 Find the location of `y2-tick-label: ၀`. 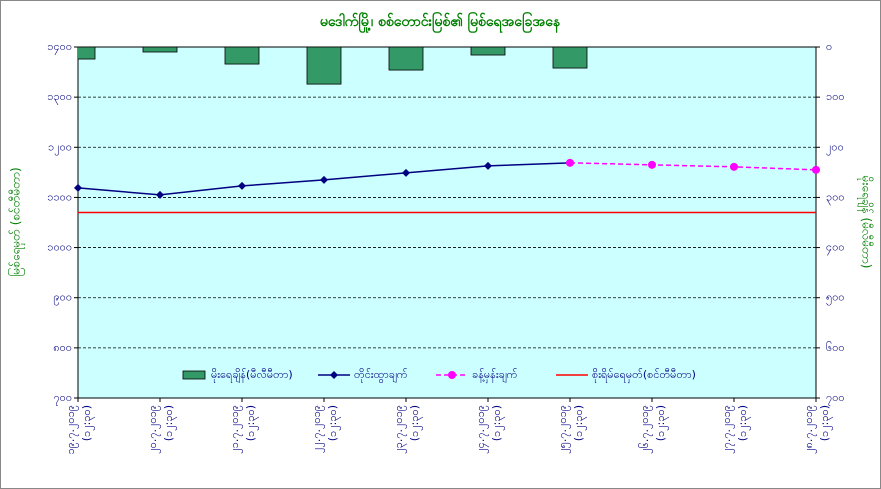

y2-tick-label: ၀ is located at coordinates (829, 46).